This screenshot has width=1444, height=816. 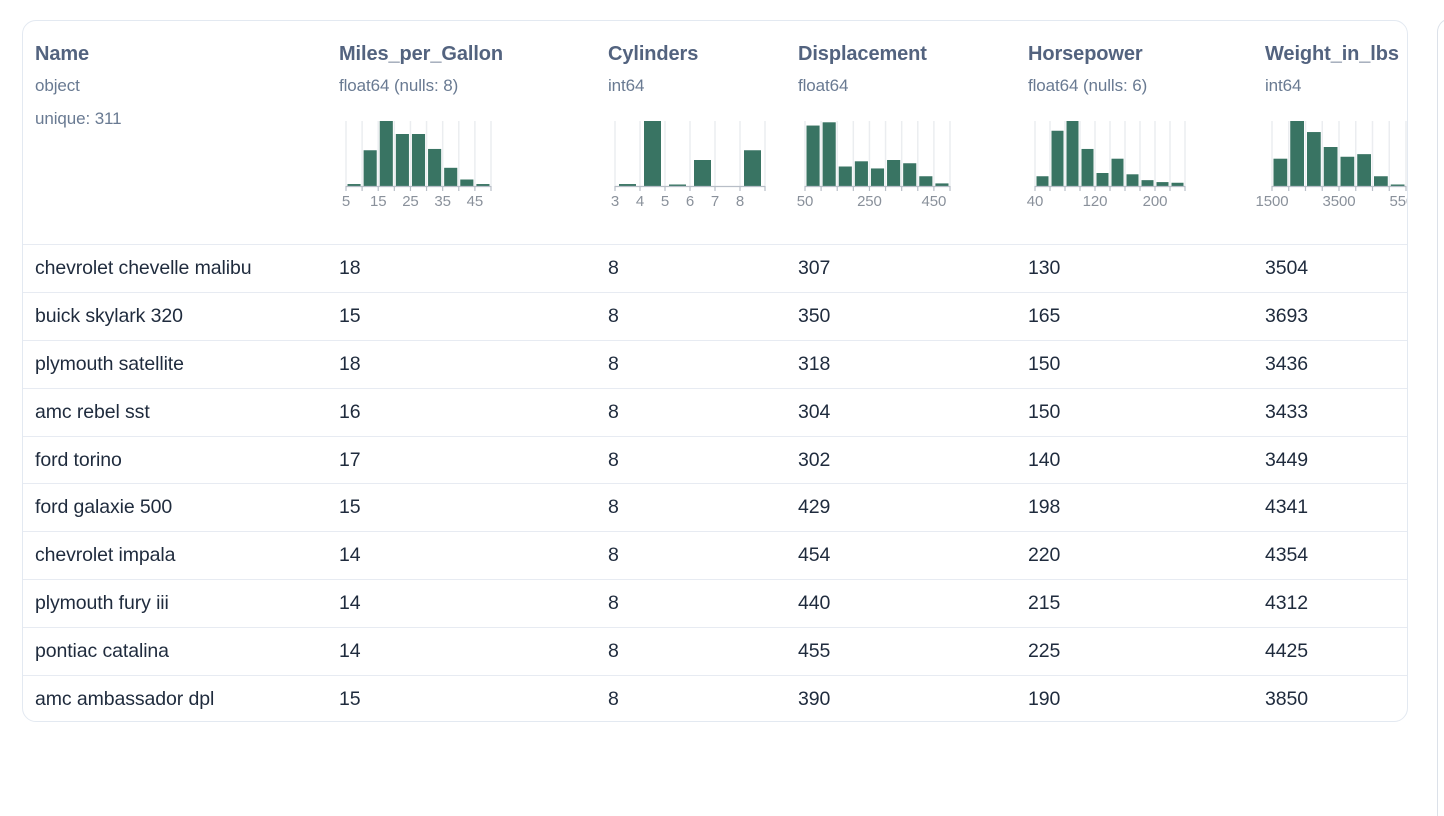 I want to click on cell-miles_per_gallon: 18, so click(x=350, y=268).